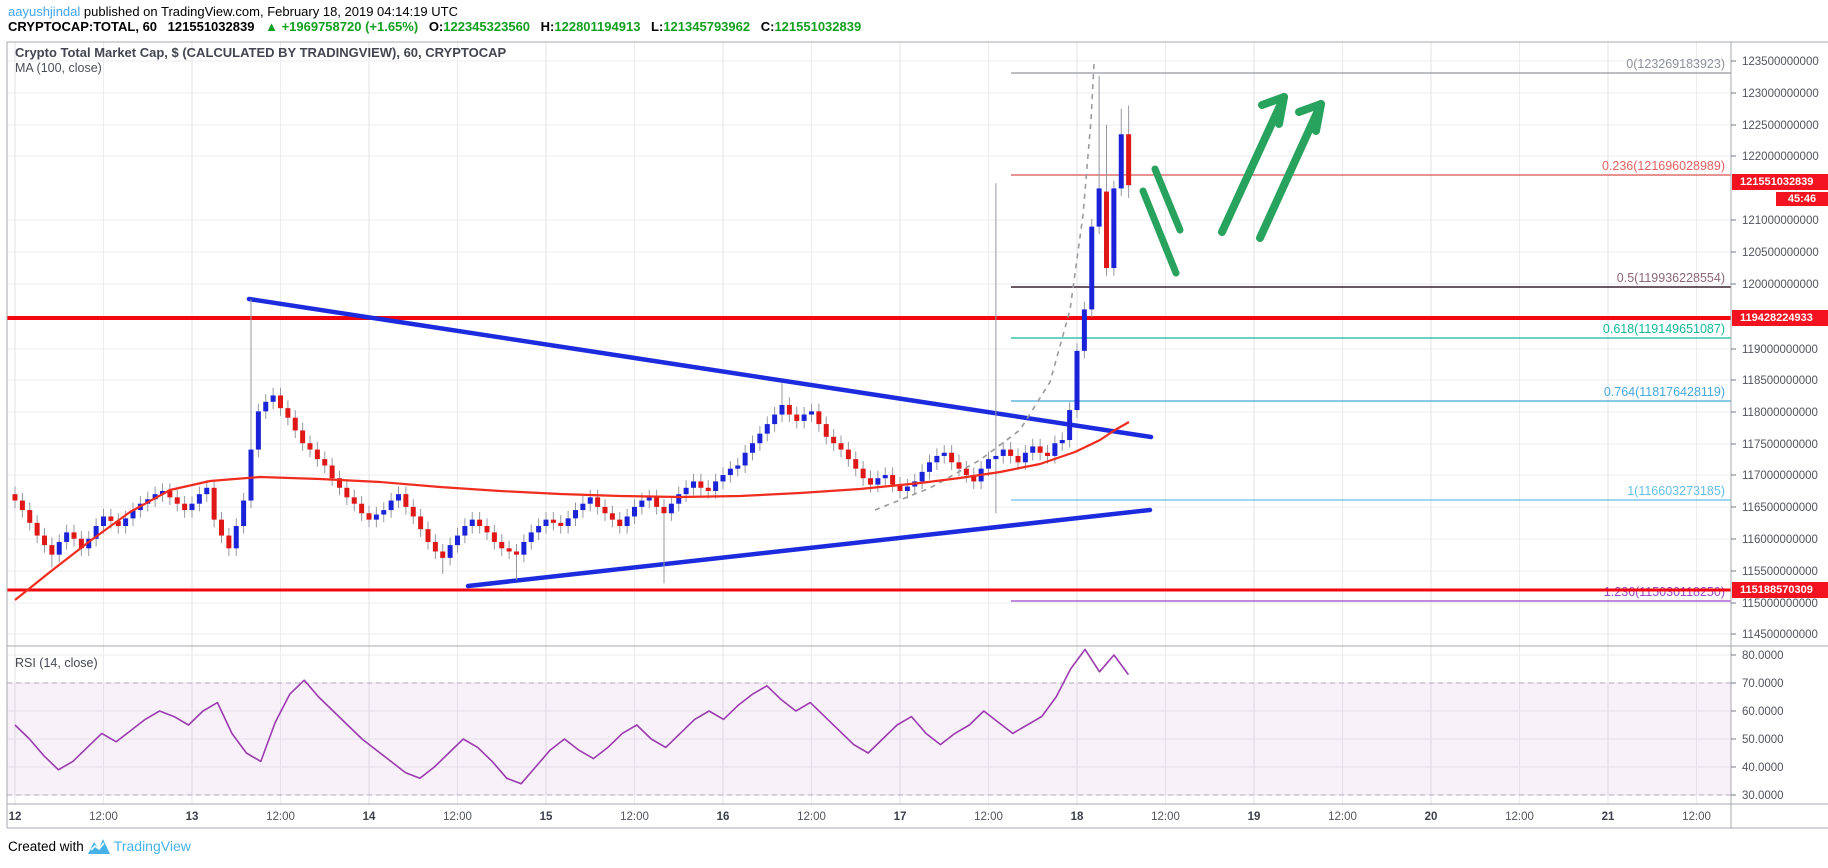  Describe the element at coordinates (152, 846) in the screenshot. I see `tradingview-brand-link: TradingView` at that location.